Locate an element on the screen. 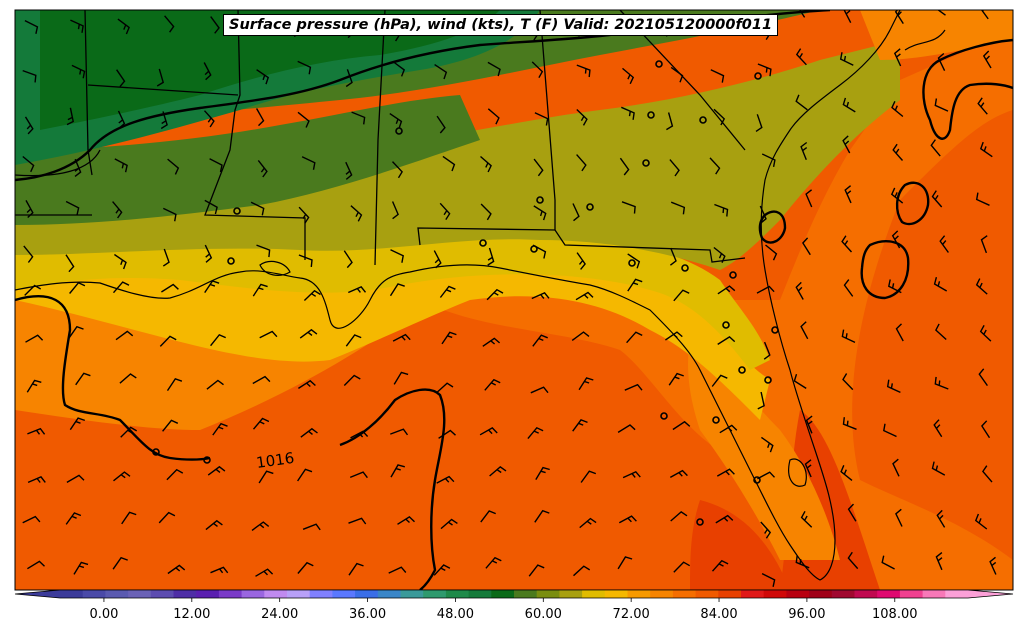  colorbar-tick-label: 84.00 is located at coordinates (719, 614).